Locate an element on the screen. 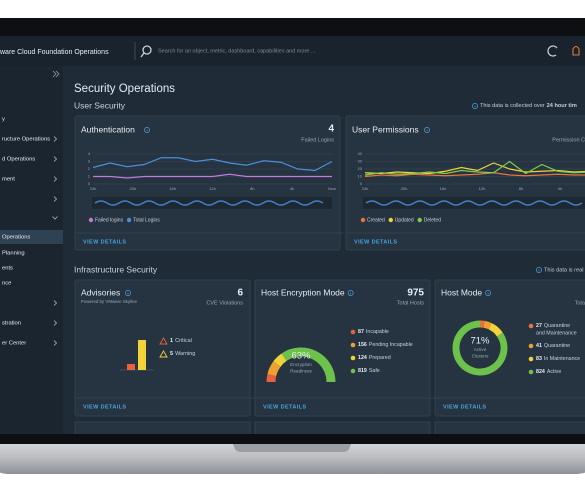  donut-label: Active is located at coordinates (480, 349).